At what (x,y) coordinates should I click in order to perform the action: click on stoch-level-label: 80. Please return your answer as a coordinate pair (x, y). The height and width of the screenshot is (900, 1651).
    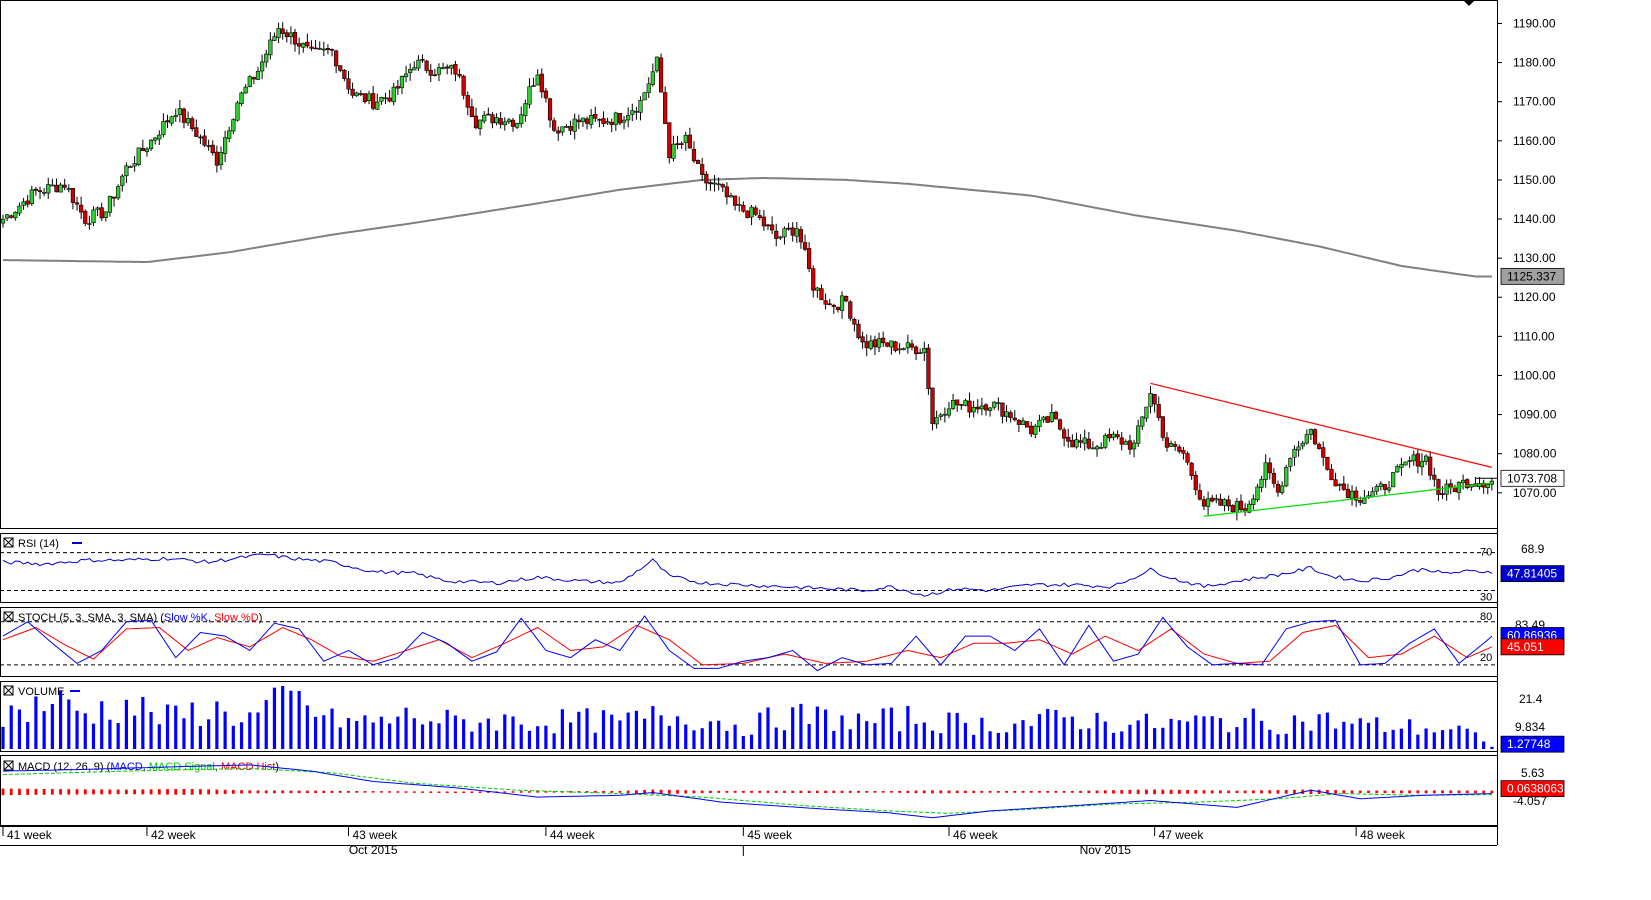
    Looking at the image, I should click on (1486, 617).